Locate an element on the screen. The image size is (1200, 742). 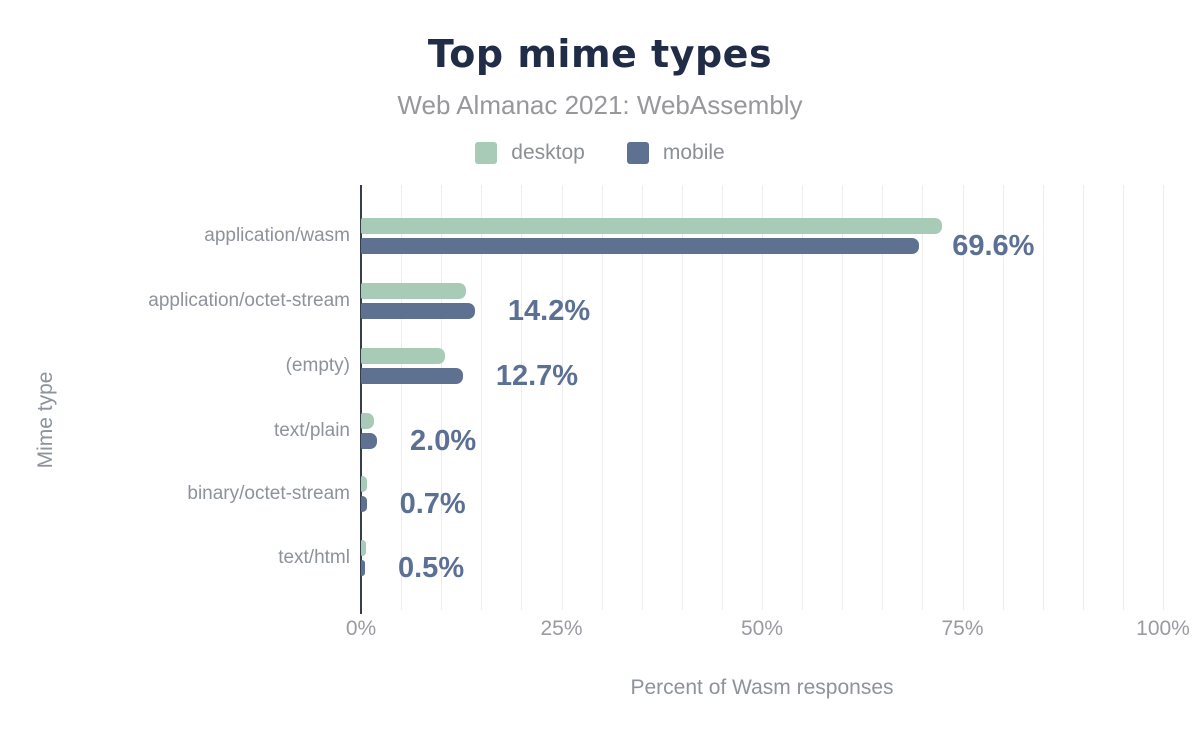
bar-desktop-text-plain is located at coordinates (367, 421).